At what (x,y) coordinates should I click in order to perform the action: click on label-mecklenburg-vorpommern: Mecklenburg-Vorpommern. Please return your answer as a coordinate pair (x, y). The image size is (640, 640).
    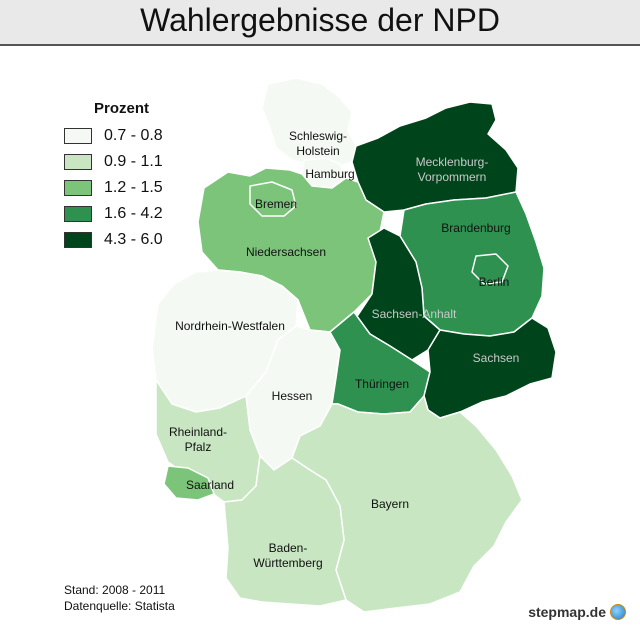
    Looking at the image, I should click on (452, 169).